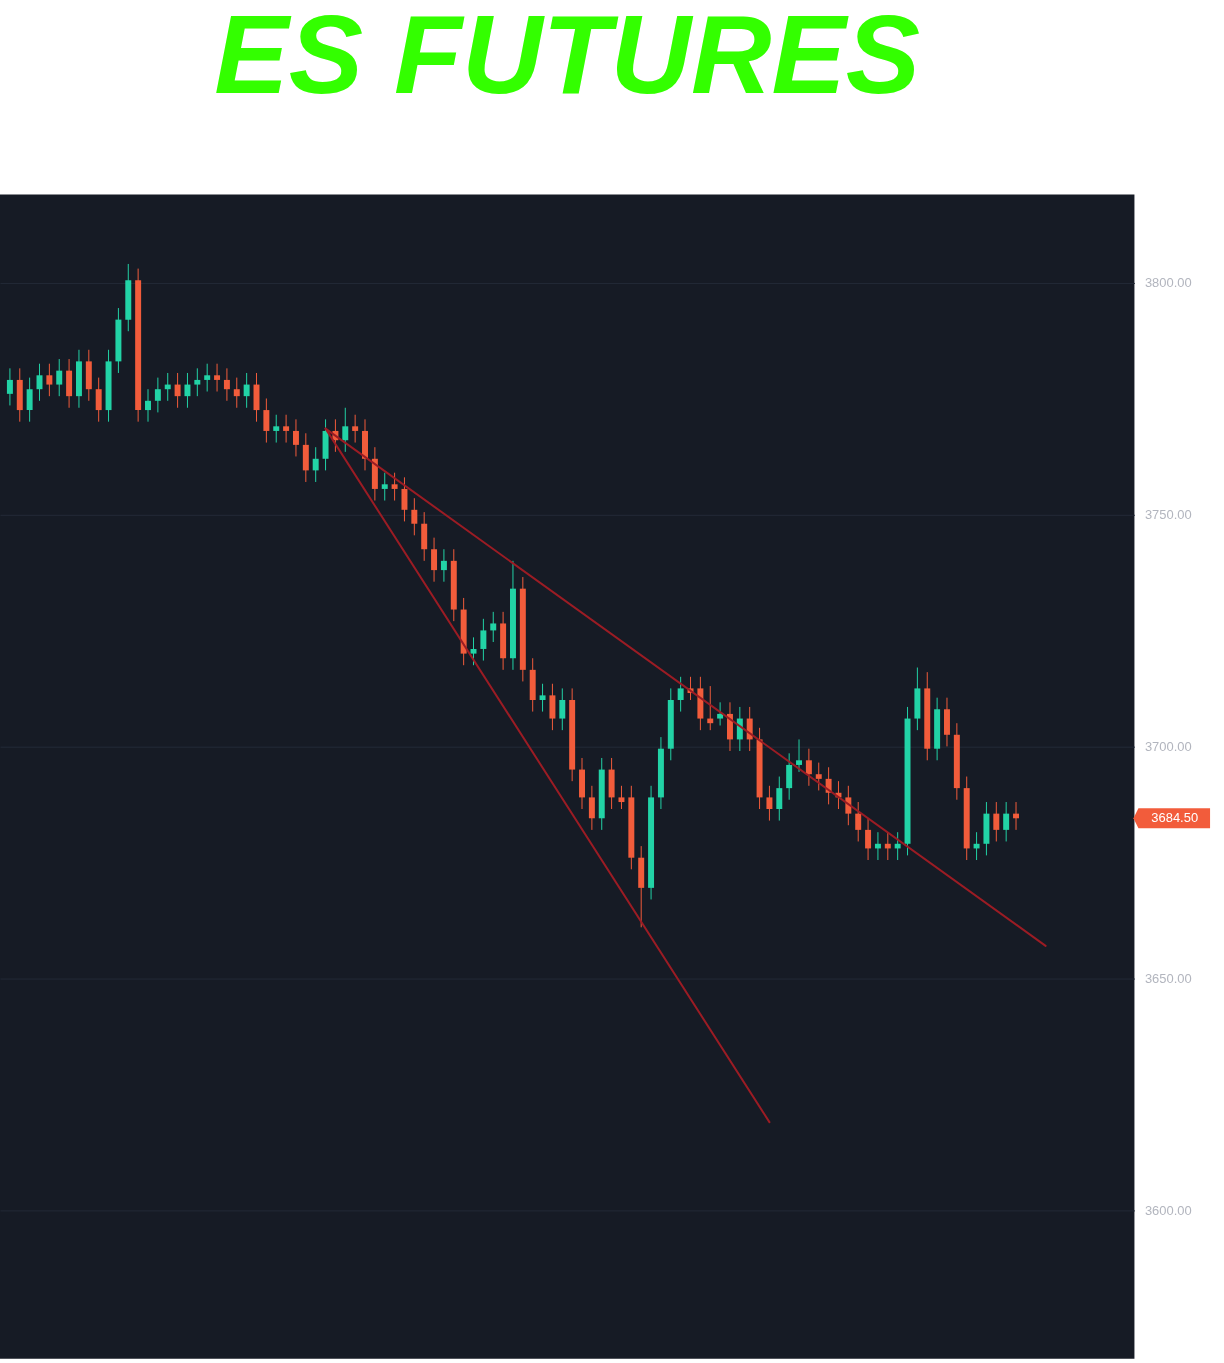  What do you see at coordinates (1168, 978) in the screenshot?
I see `y-tick-label: 3650.00` at bounding box center [1168, 978].